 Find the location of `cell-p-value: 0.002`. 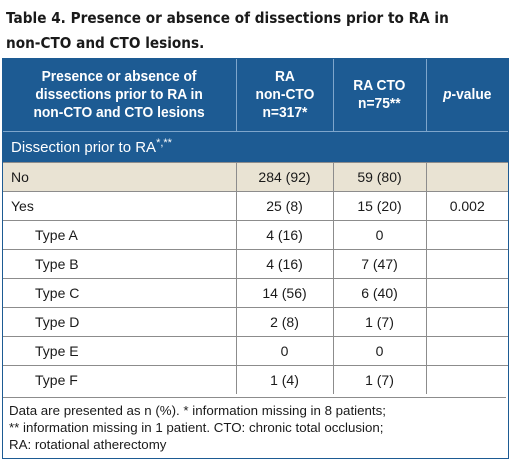

cell-p-value: 0.002 is located at coordinates (467, 206).